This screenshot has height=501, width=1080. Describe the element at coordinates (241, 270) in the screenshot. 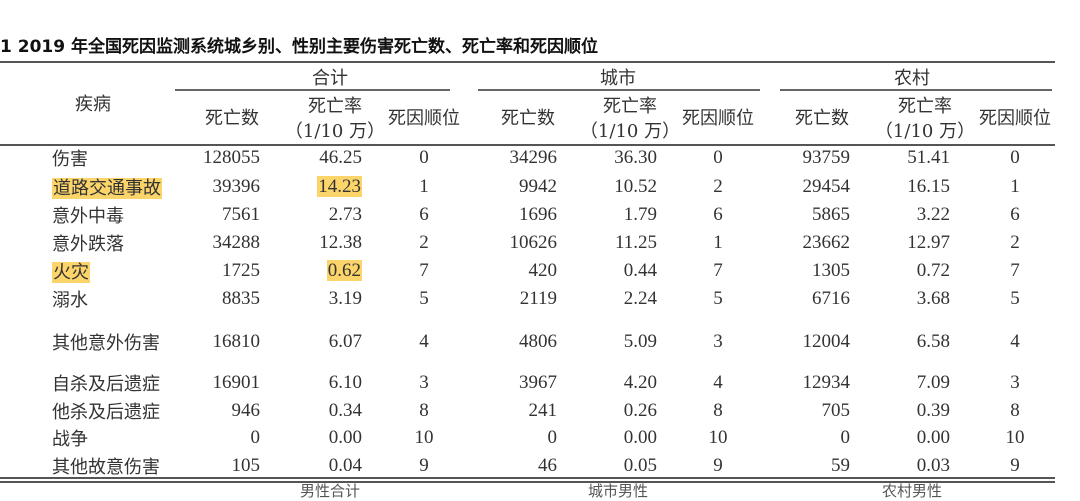

I see `deaths-value: 1725` at that location.